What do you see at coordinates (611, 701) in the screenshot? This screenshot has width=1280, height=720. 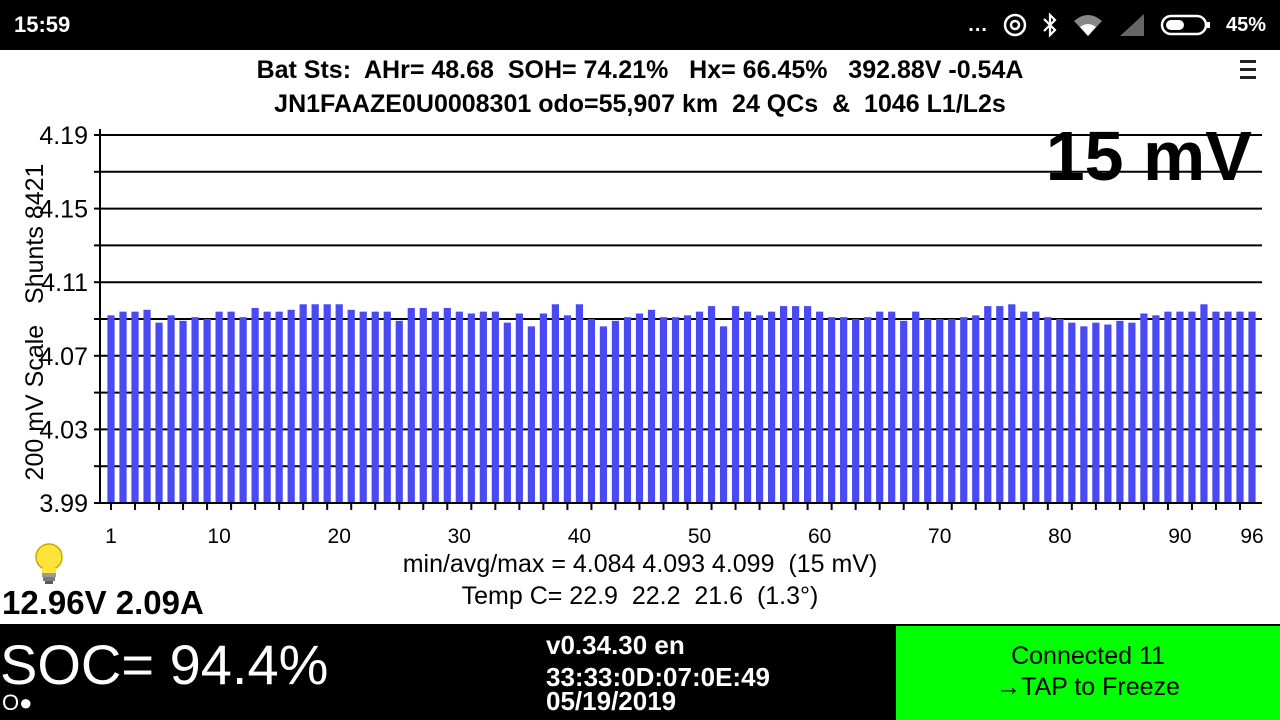 I see `date-readout: 05/19/2019` at bounding box center [611, 701].